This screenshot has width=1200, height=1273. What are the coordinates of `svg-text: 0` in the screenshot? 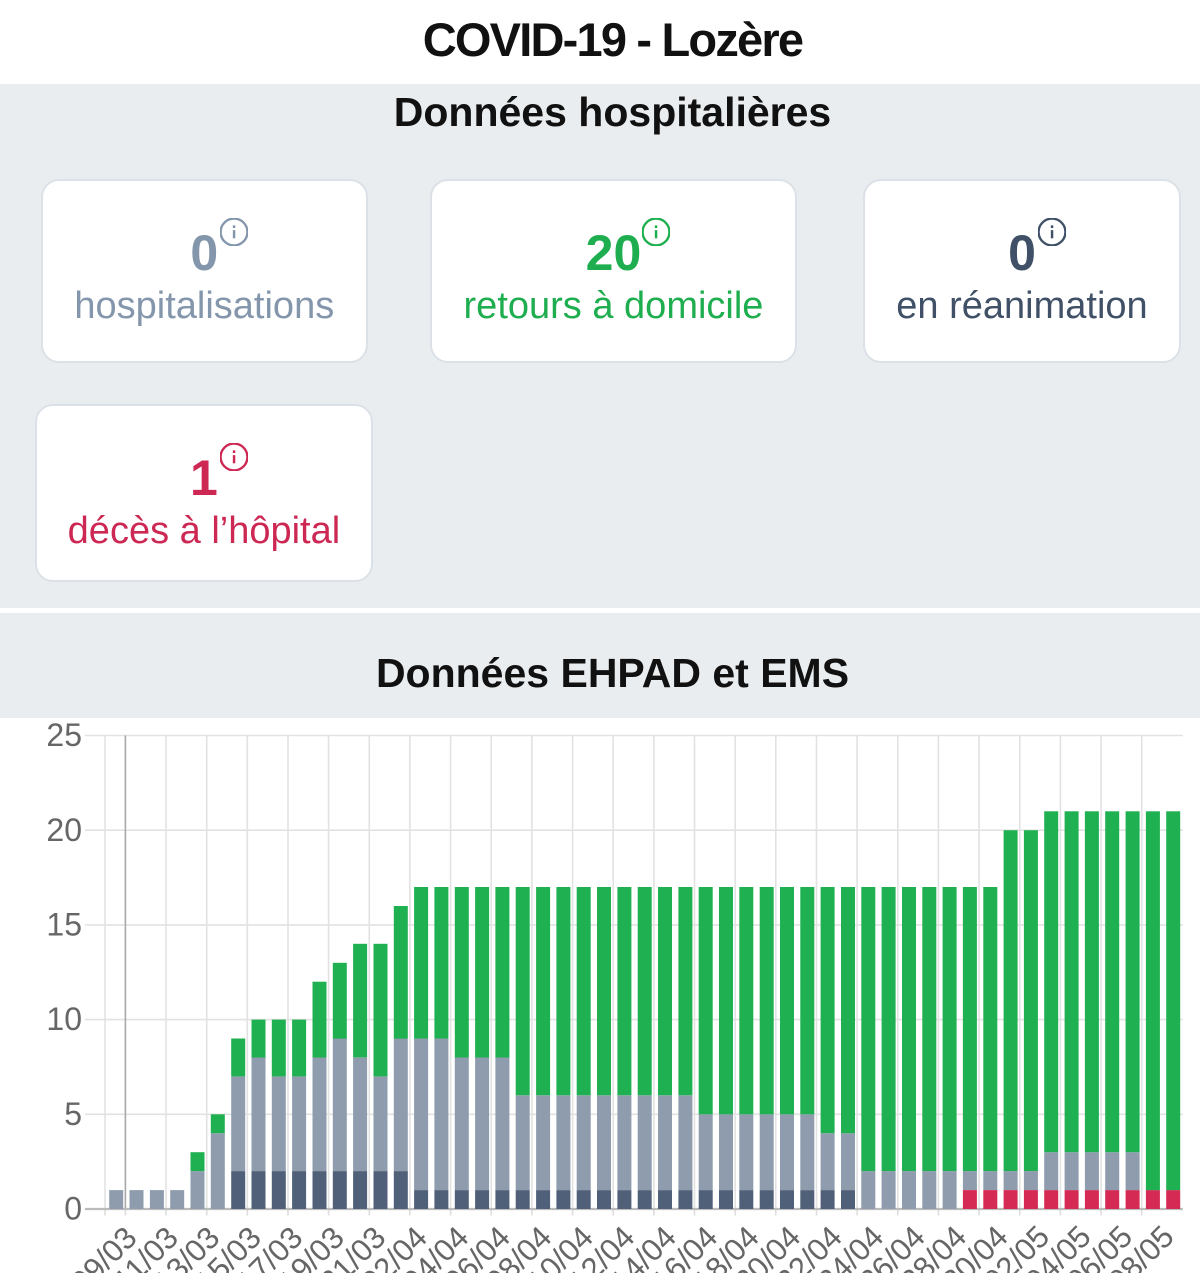 It's located at (73, 1209).